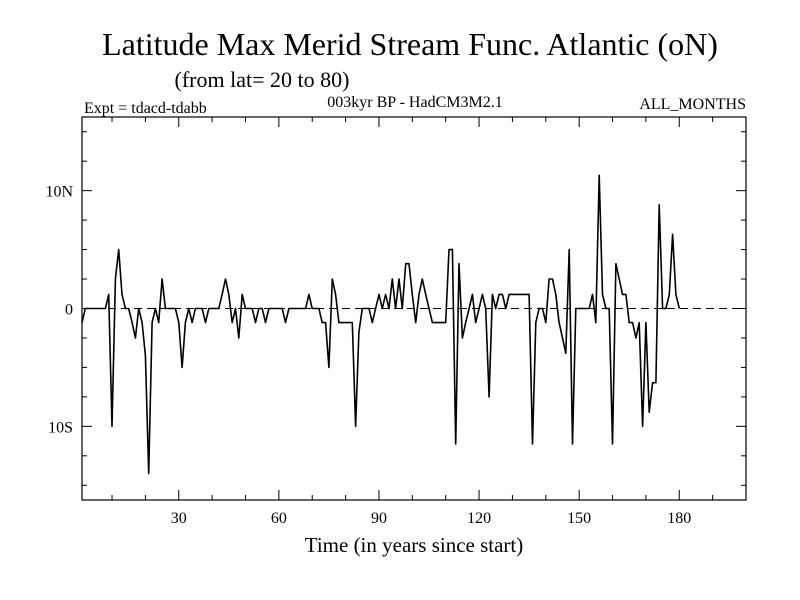 The height and width of the screenshot is (600, 800). Describe the element at coordinates (69, 310) in the screenshot. I see `y-tick-label: 0` at that location.